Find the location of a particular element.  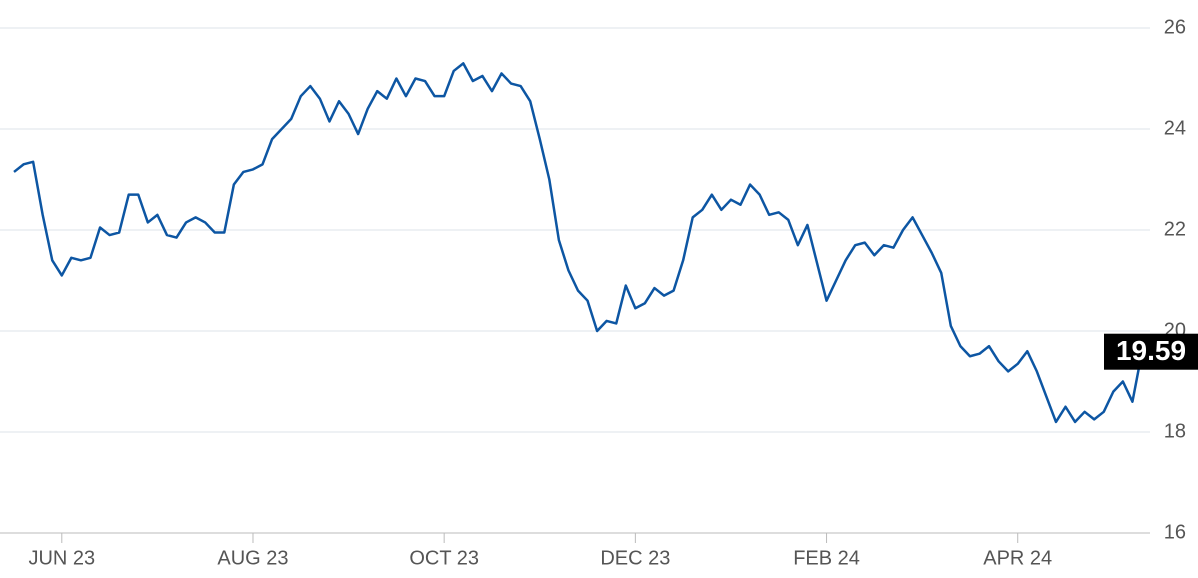

x-tick-label: AUG 23 is located at coordinates (252, 558).